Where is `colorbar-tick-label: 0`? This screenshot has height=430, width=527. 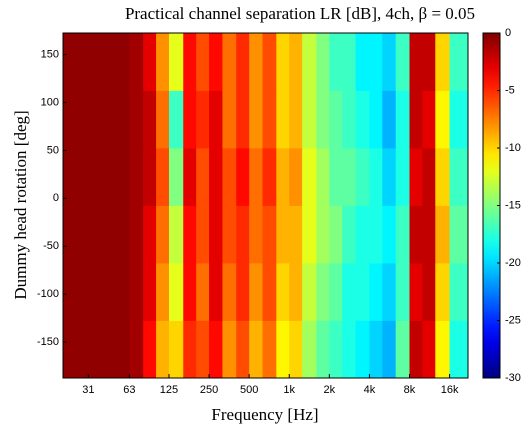
colorbar-tick-label: 0 is located at coordinates (508, 33).